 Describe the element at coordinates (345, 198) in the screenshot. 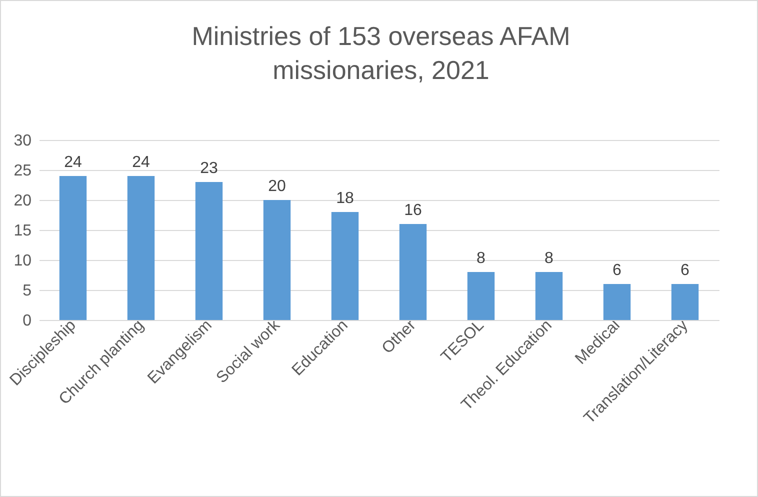

I see `data-label: 18` at that location.